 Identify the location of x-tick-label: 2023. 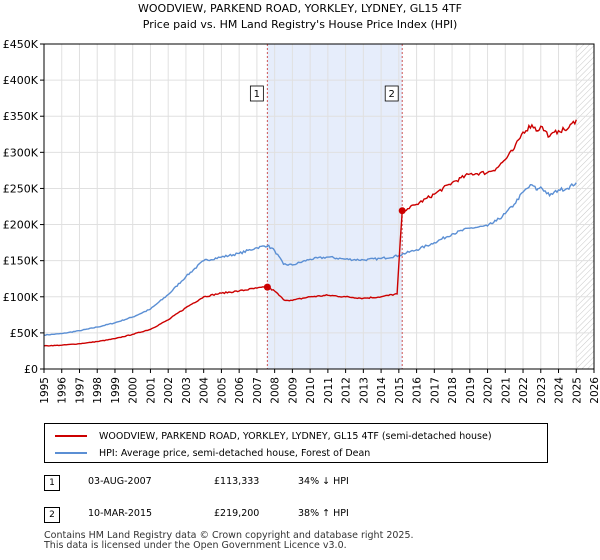
(542, 390).